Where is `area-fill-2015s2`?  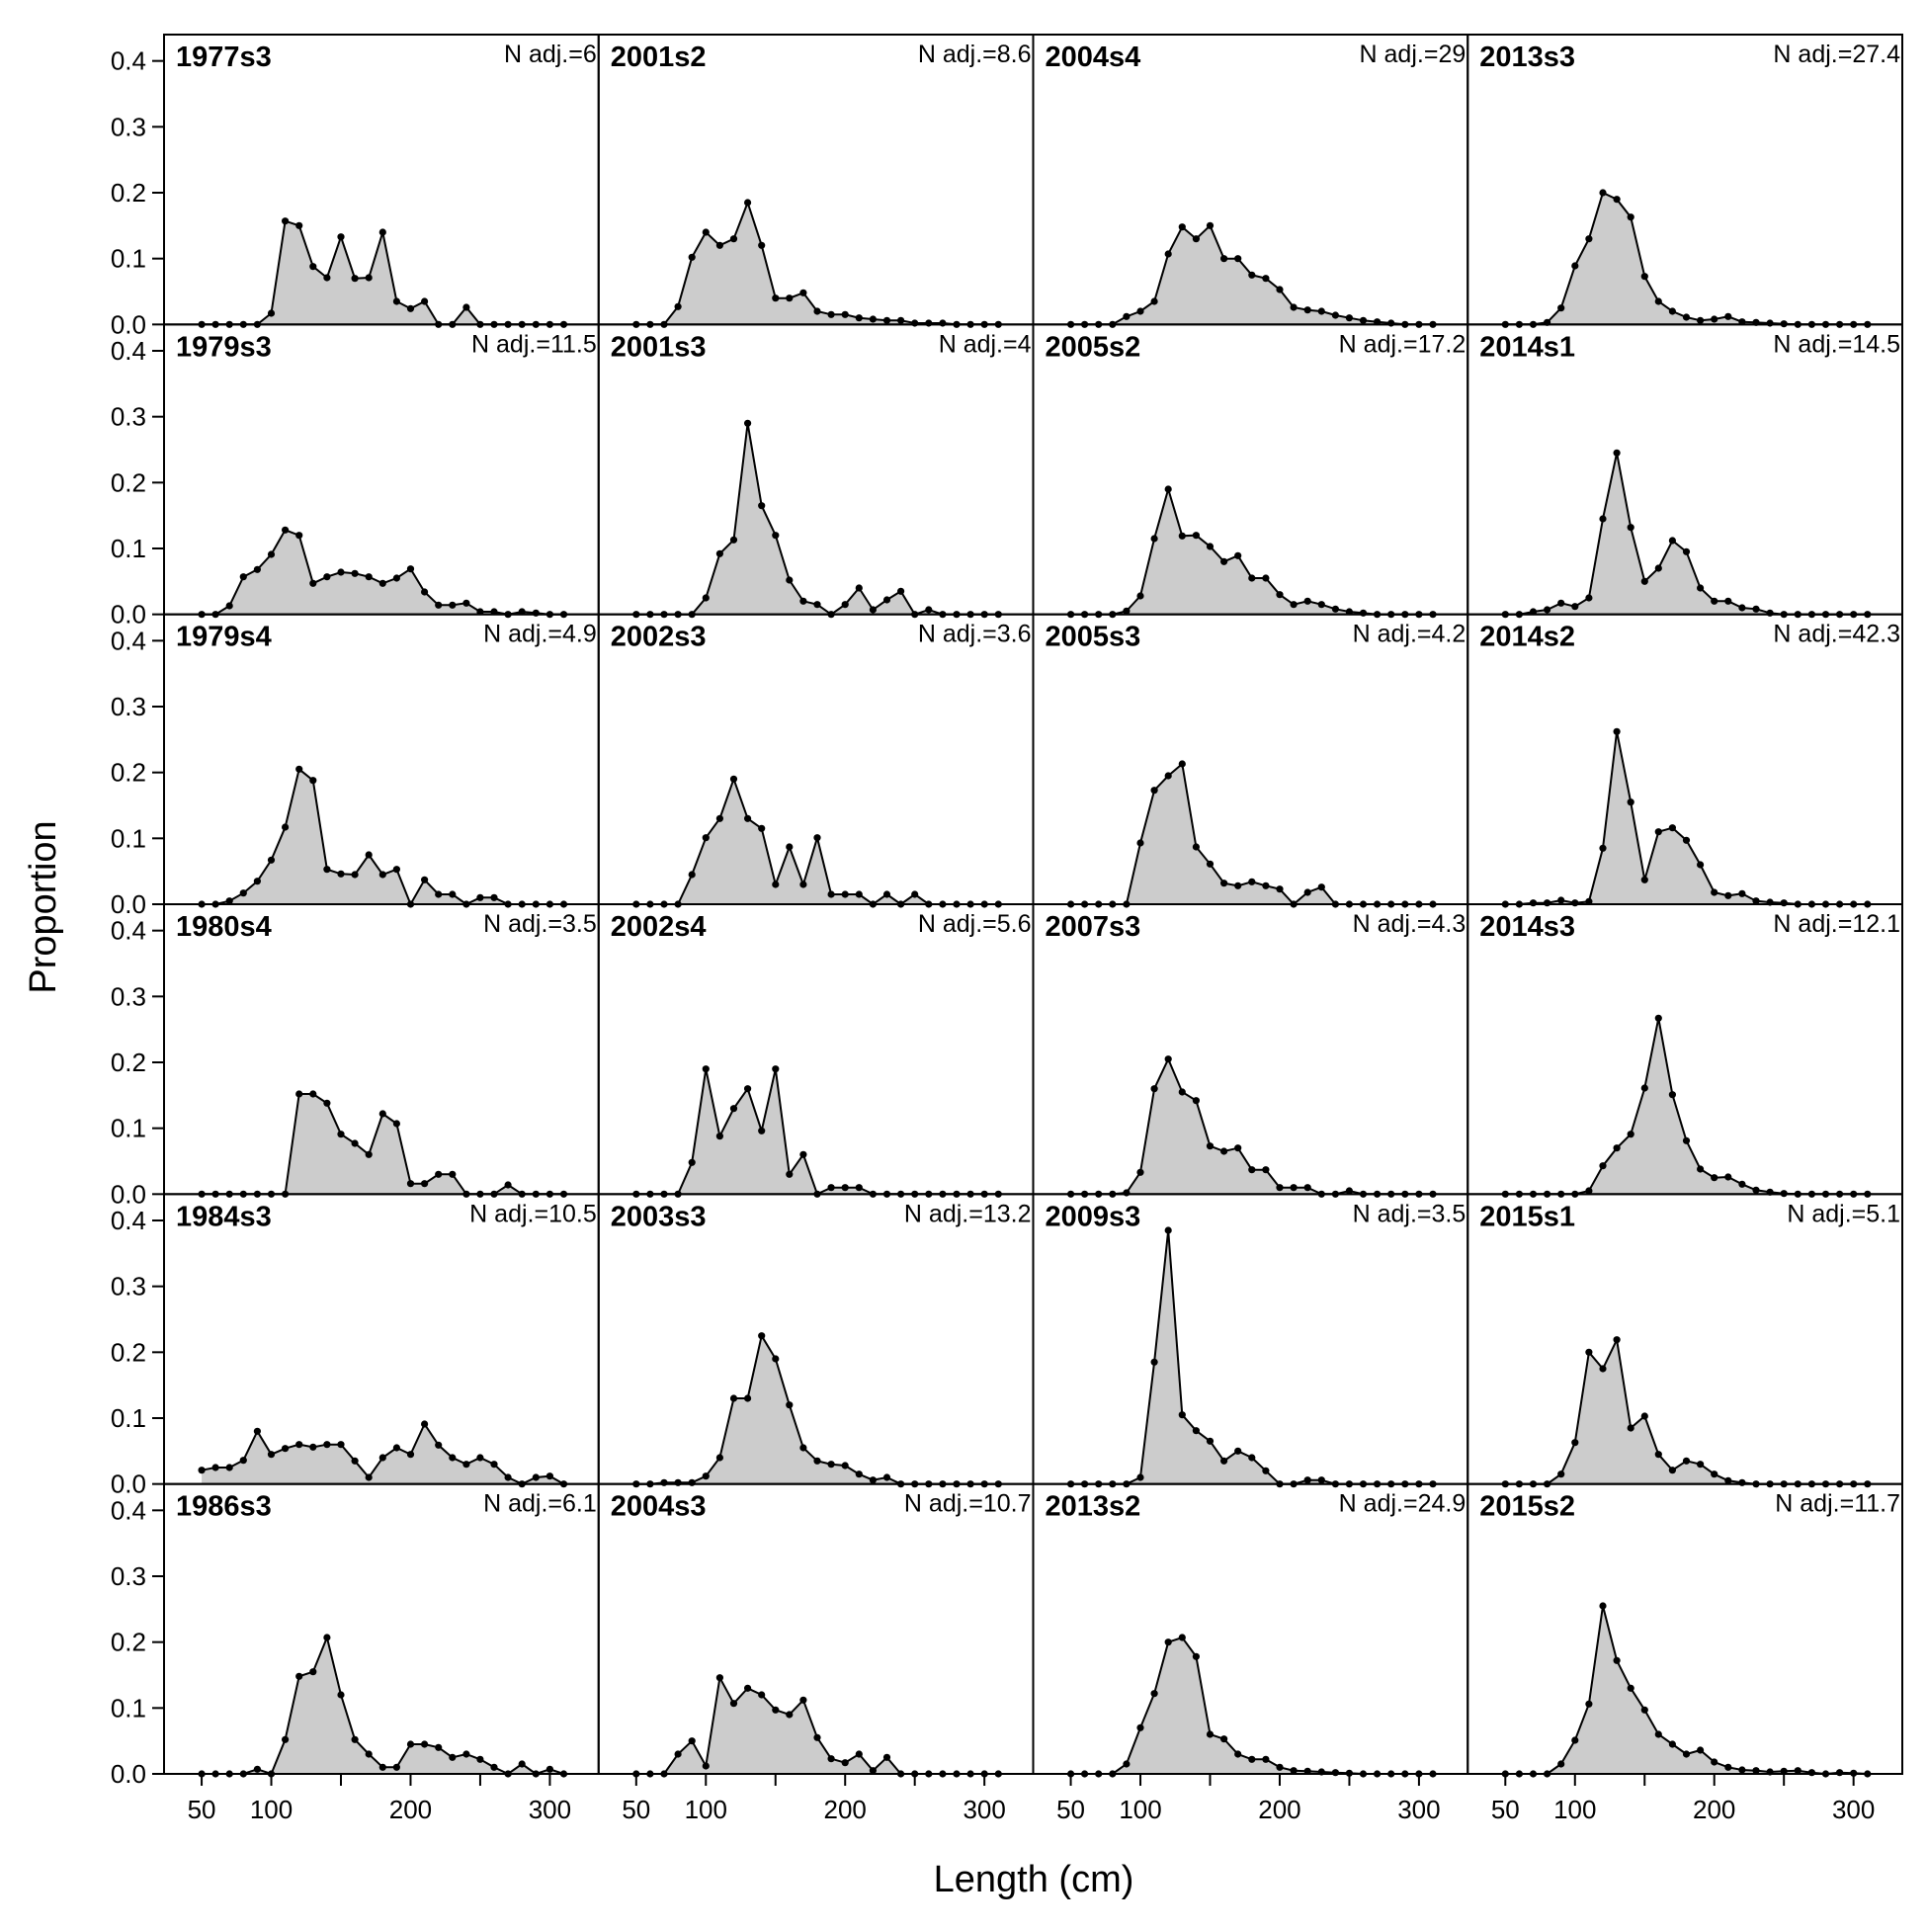 area-fill-2015s2 is located at coordinates (1686, 1690).